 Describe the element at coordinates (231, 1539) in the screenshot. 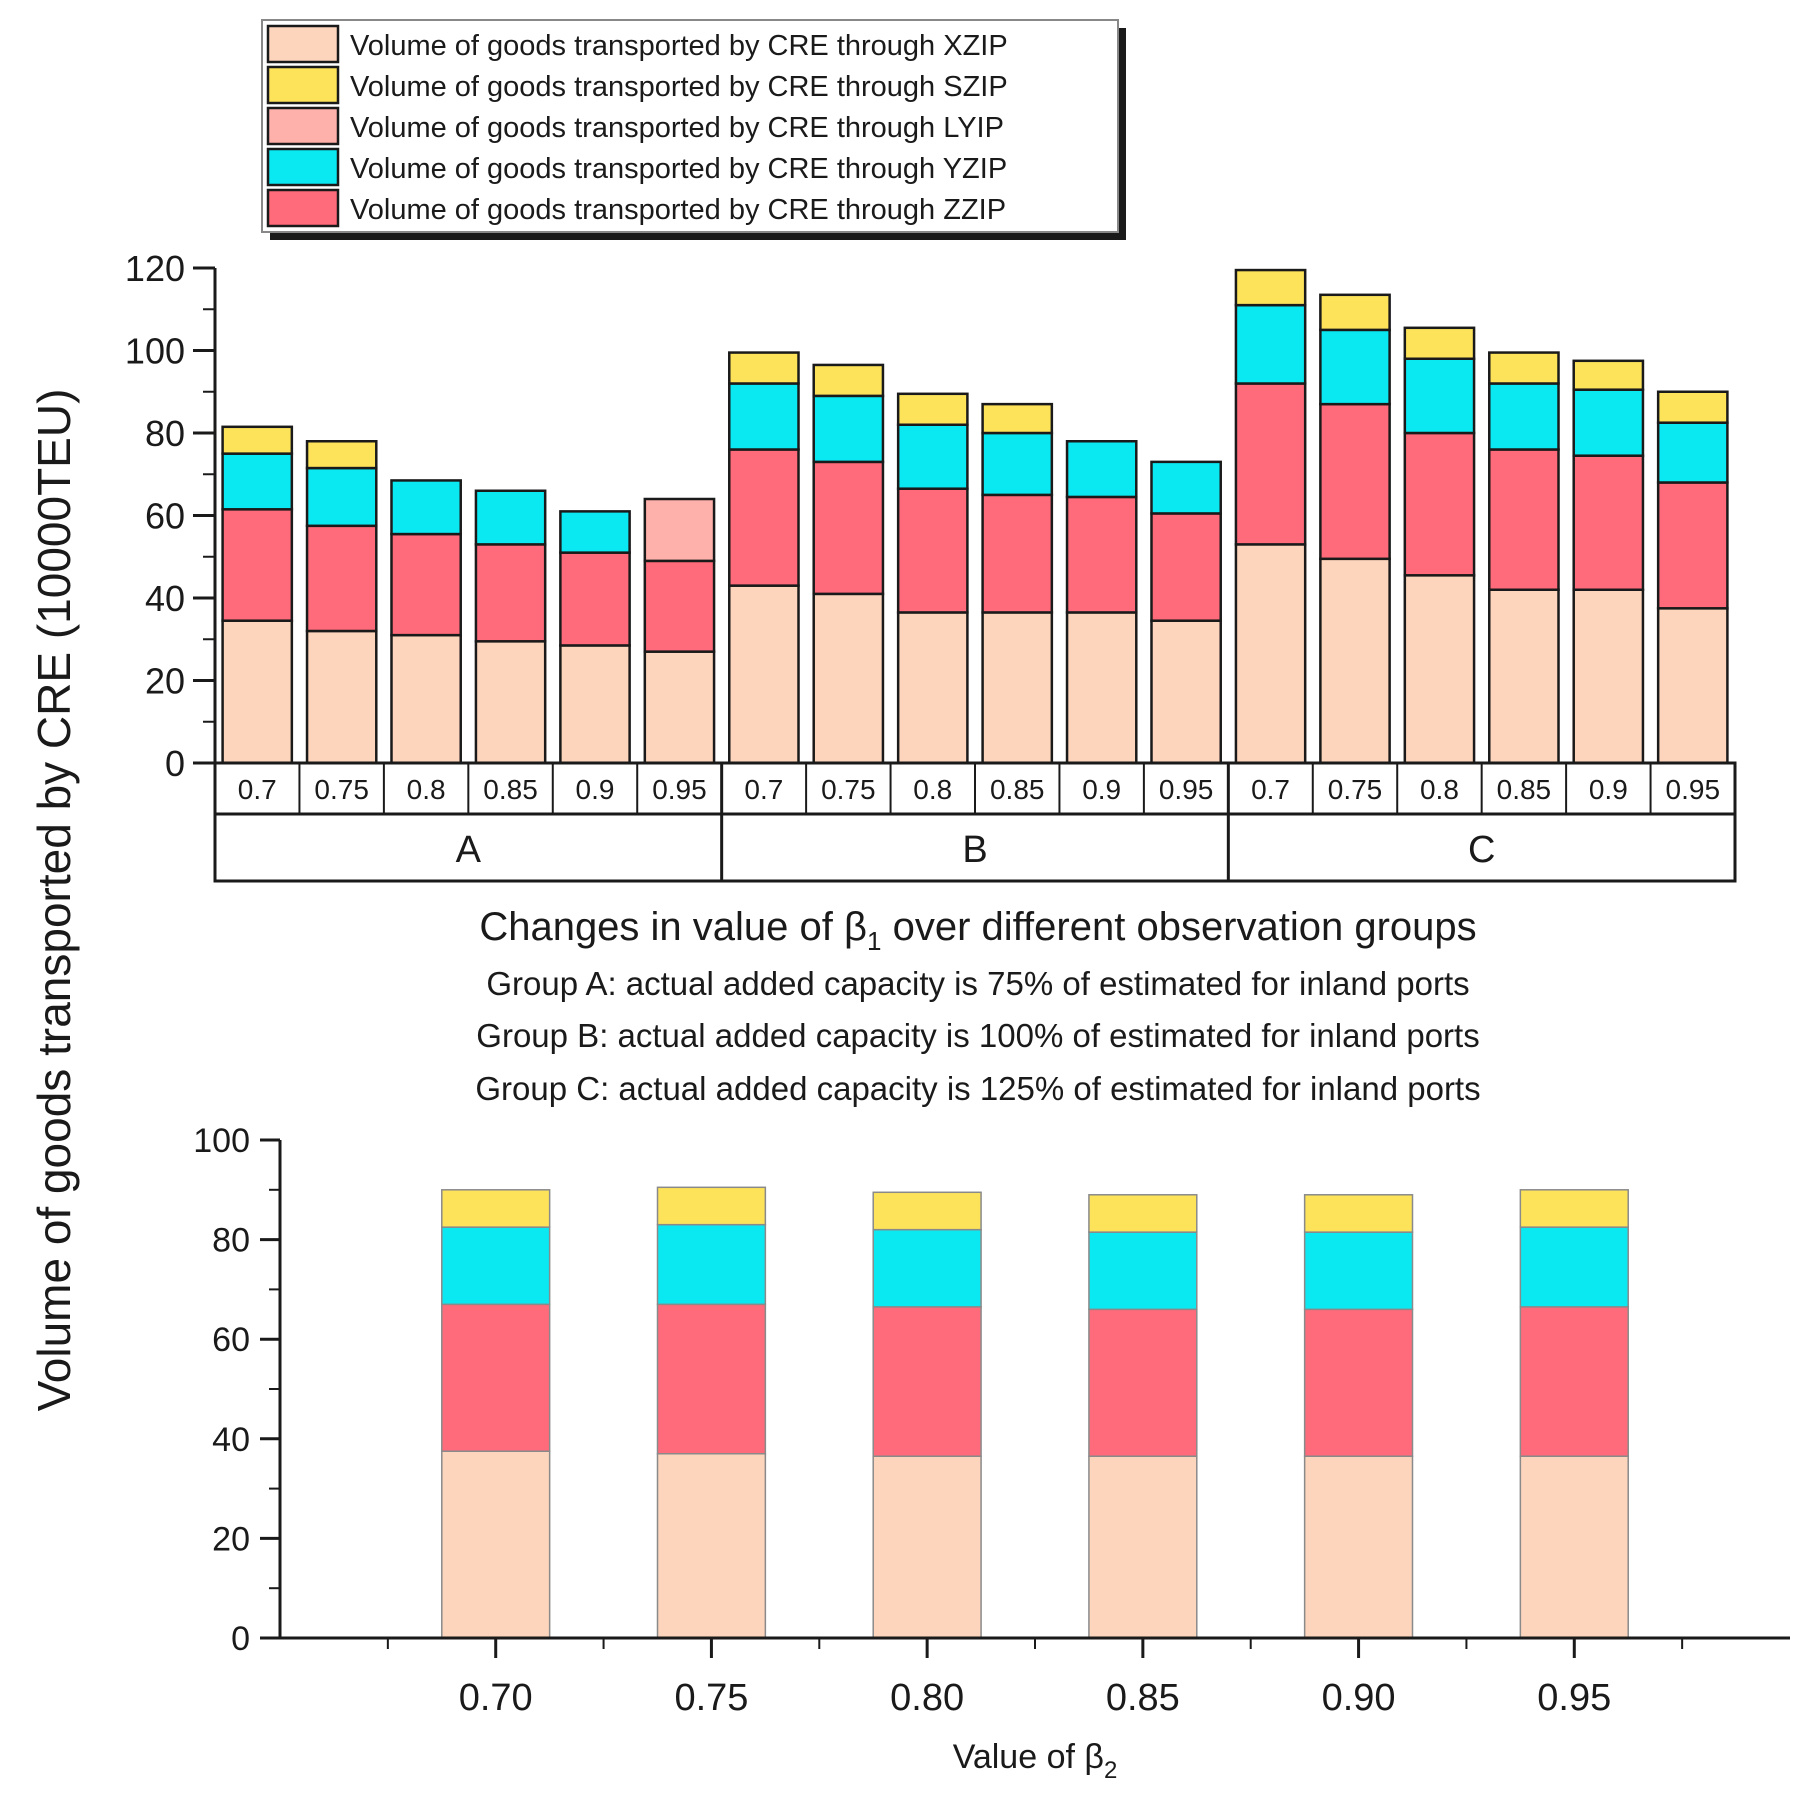

I see `bottom-ytick-label-20: 20` at that location.